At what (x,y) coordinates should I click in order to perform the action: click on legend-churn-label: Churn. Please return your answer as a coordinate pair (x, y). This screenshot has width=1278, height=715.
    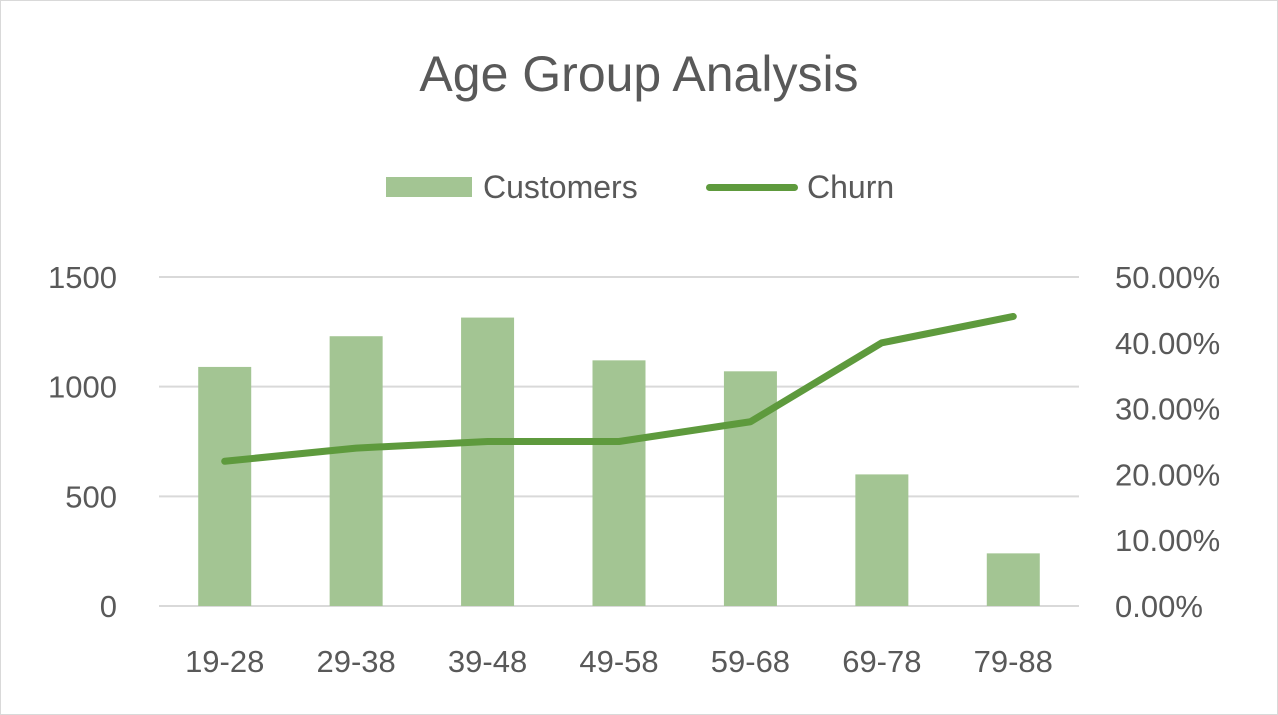
    Looking at the image, I should click on (851, 187).